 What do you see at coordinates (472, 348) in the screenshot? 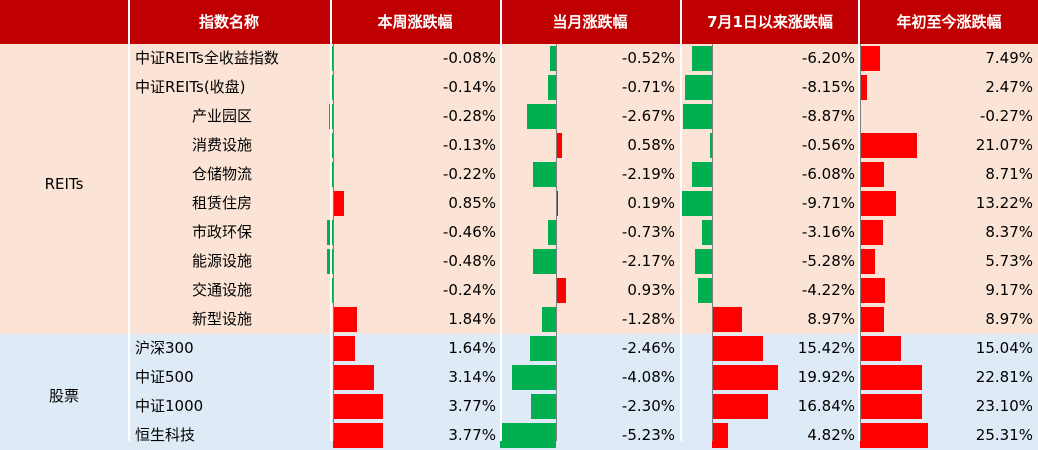
I see `value-weekly: 1.64%` at bounding box center [472, 348].